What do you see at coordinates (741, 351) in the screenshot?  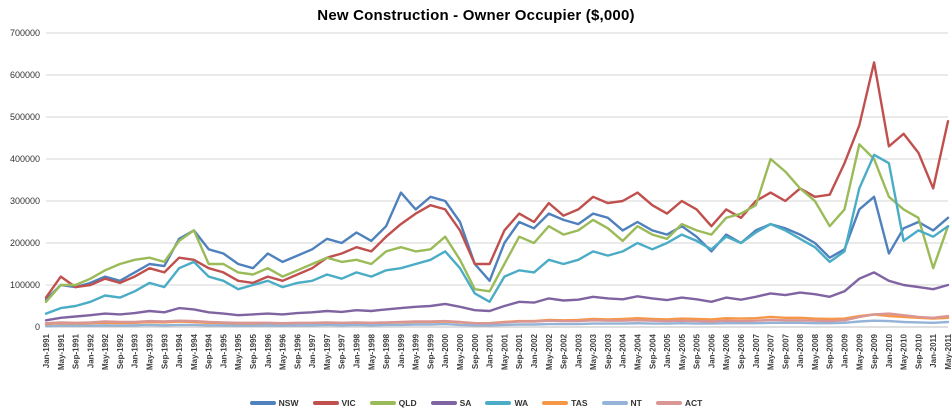 I see `x-axis-tick-label: Sep-2006` at bounding box center [741, 351].